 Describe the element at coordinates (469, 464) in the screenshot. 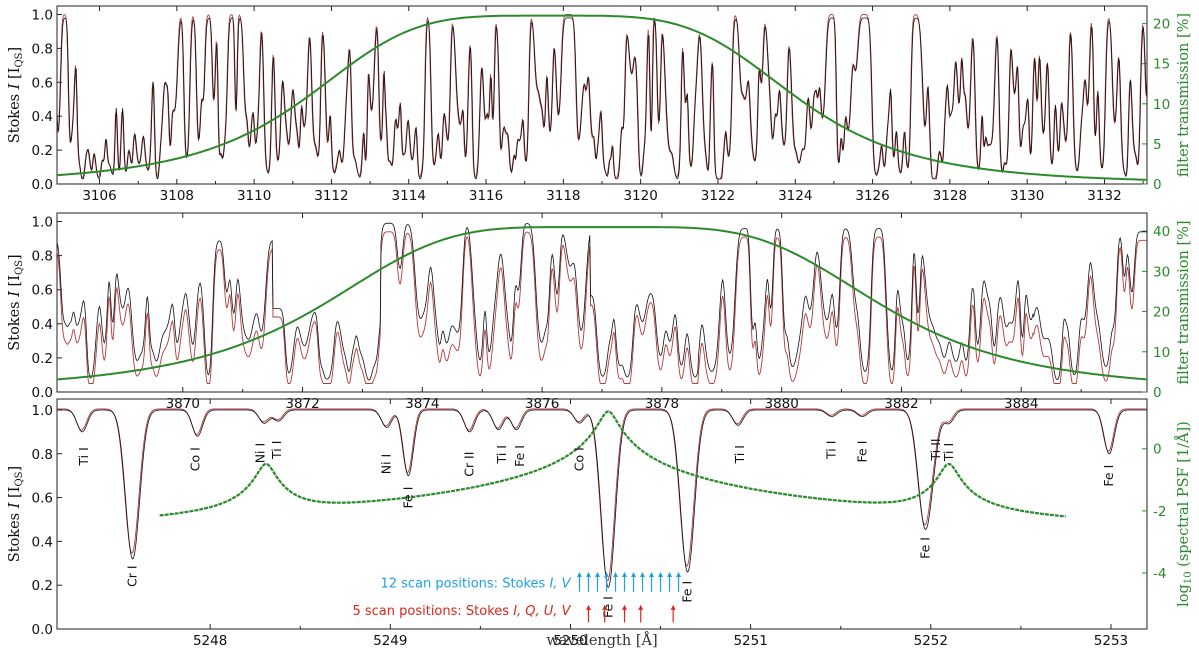

I see `spectral-line-label: Cr II` at that location.